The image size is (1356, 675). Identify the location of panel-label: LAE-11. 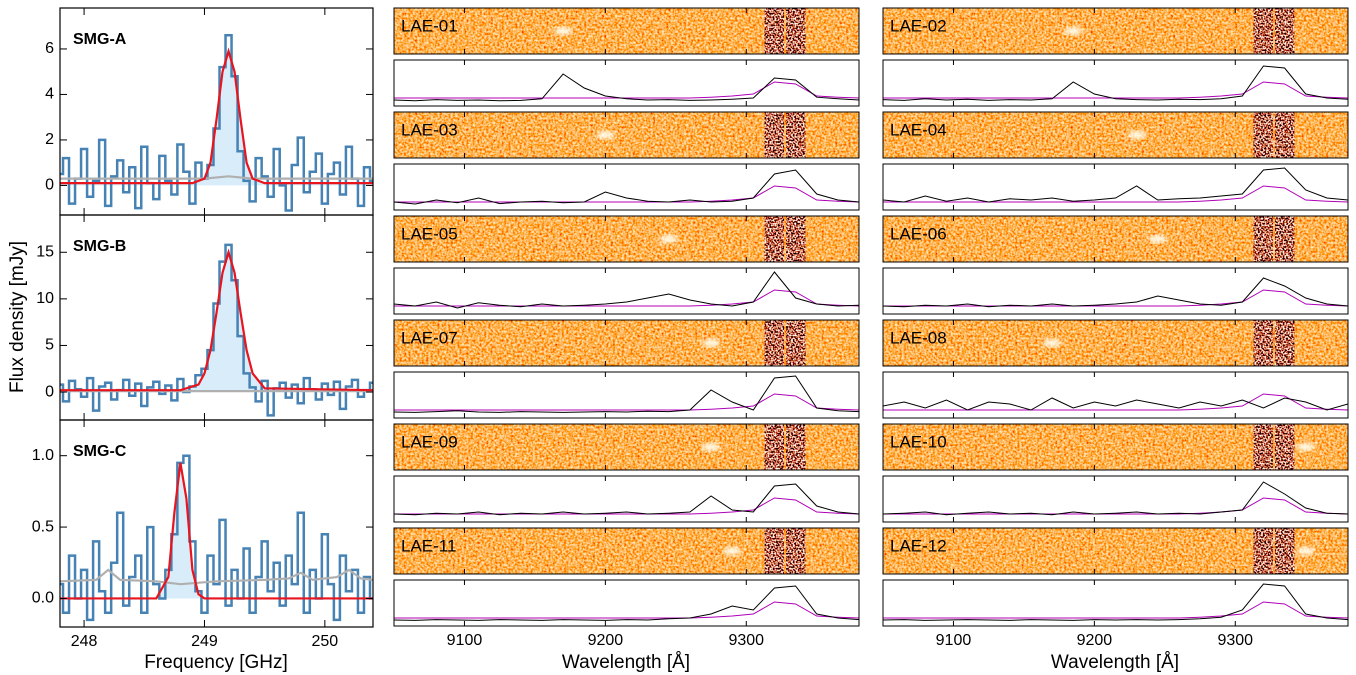
(428, 545).